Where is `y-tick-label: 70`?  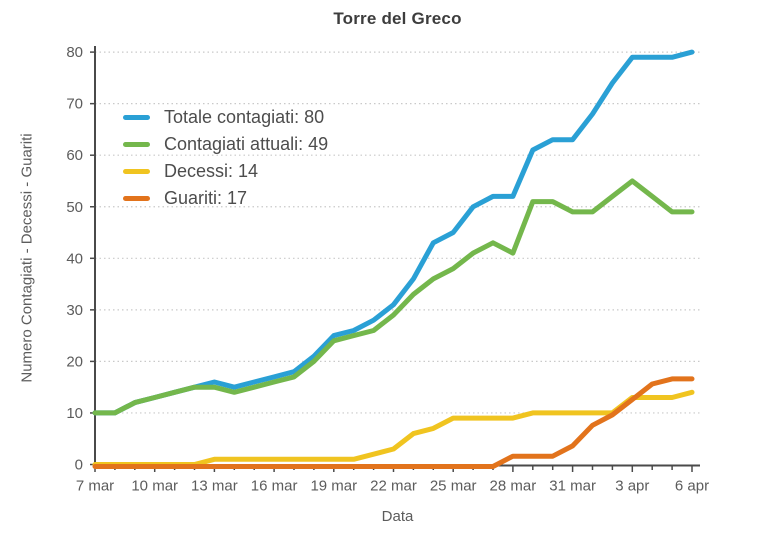 y-tick-label: 70 is located at coordinates (74, 104).